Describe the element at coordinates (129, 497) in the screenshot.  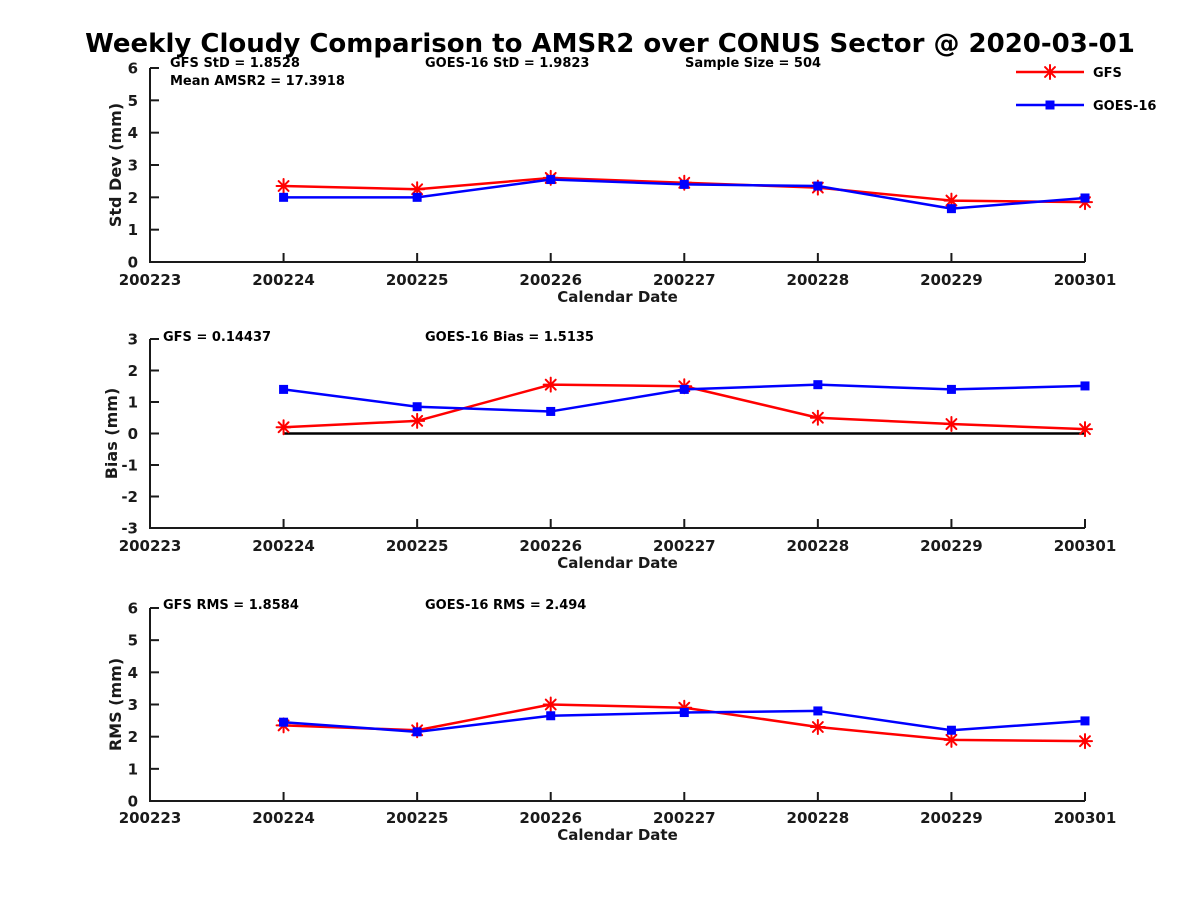
I see `y-tick-label: -2` at that location.